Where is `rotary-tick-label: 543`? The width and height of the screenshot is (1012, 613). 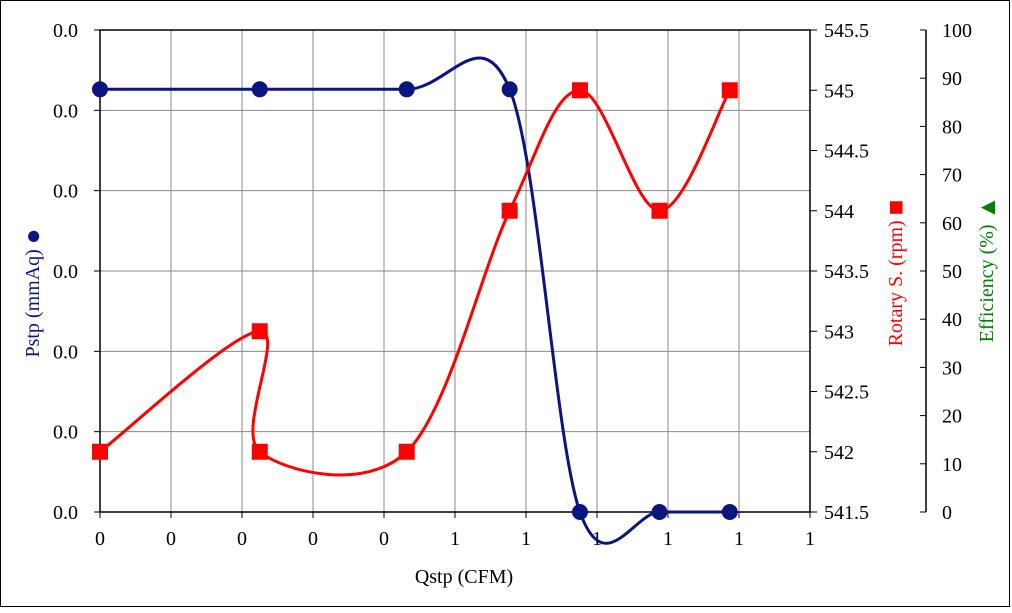
rotary-tick-label: 543 is located at coordinates (839, 332).